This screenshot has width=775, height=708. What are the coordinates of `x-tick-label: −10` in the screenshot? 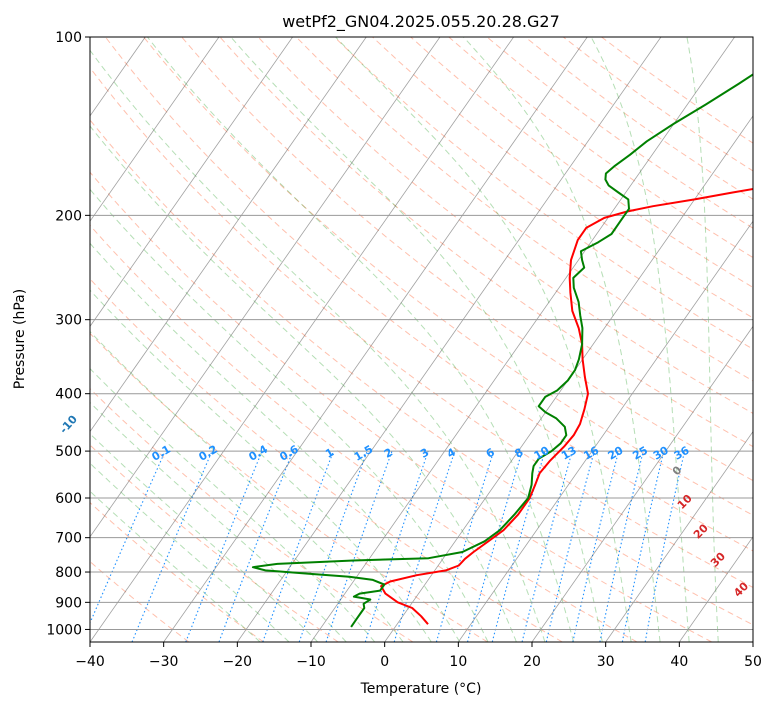 It's located at (311, 662).